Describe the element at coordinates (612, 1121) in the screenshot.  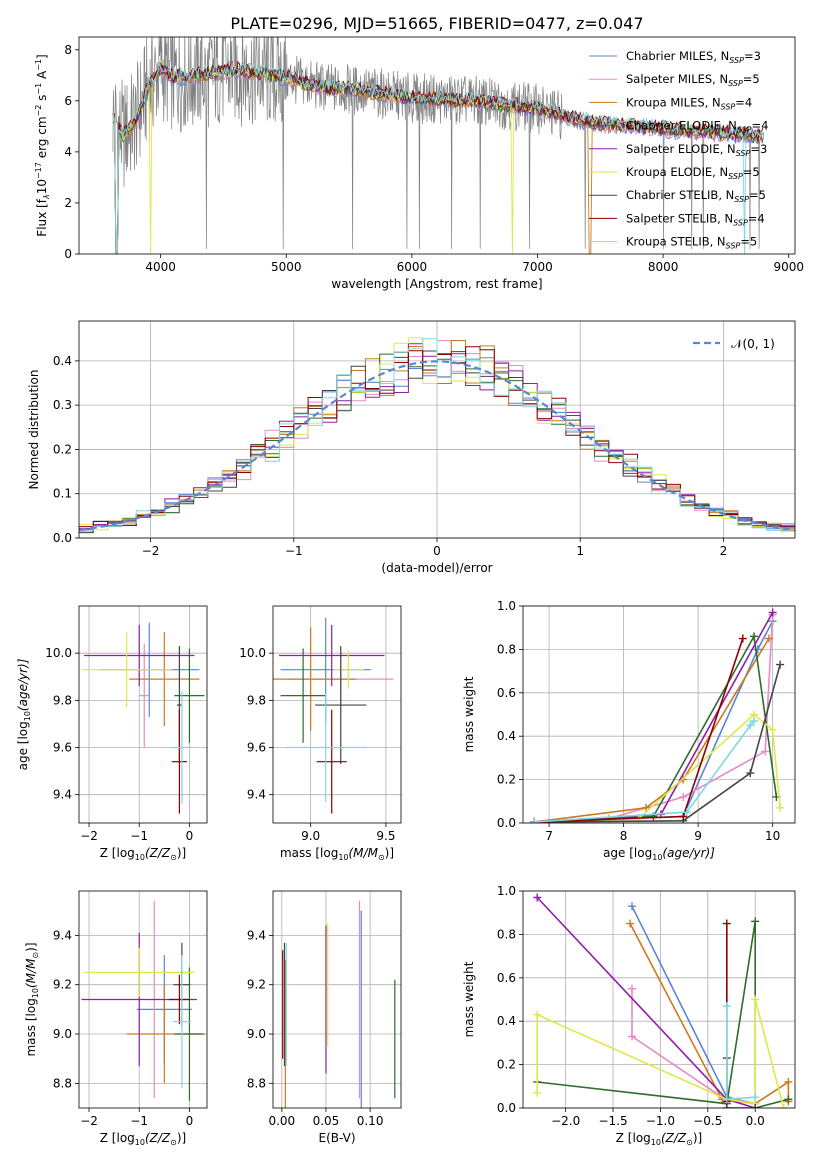
I see `x-tick-label: −1.5` at that location.